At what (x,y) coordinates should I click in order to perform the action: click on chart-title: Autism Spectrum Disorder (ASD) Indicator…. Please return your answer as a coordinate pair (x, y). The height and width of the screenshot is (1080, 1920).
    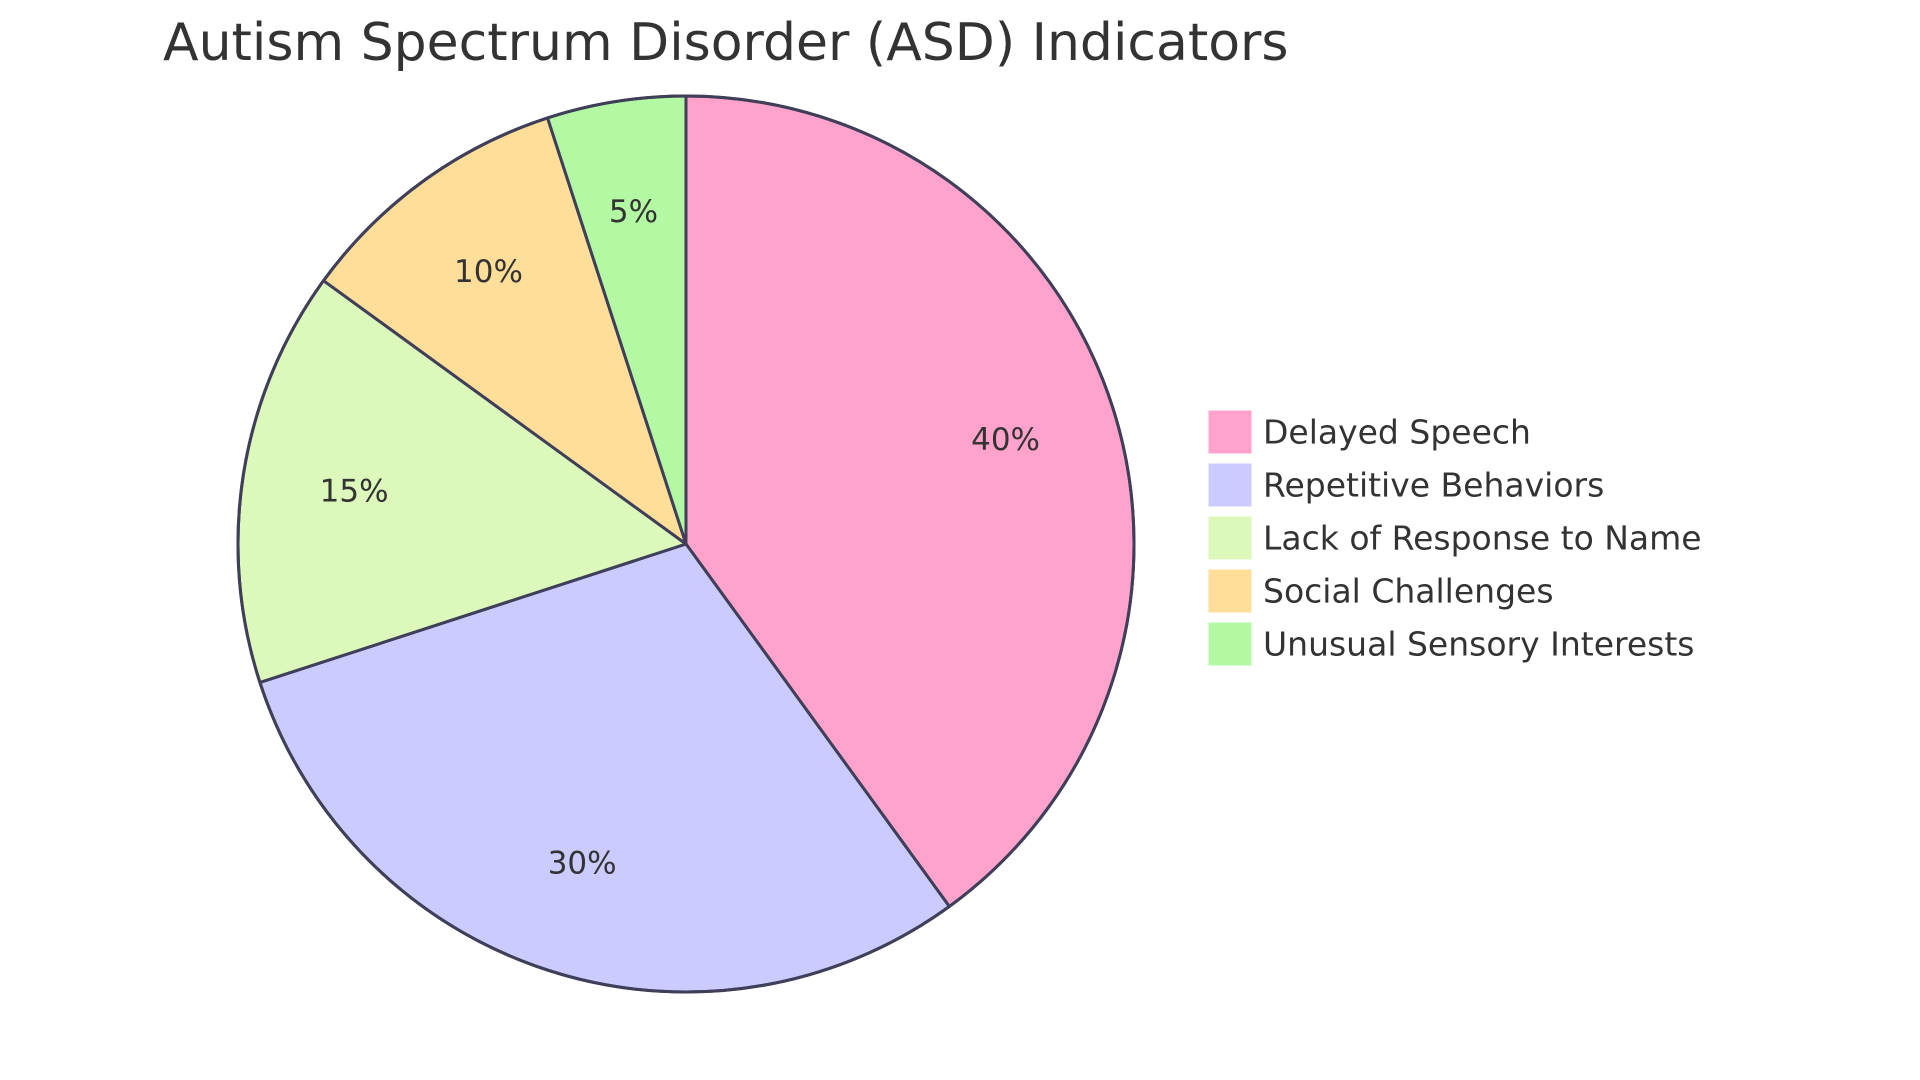
    Looking at the image, I should click on (726, 43).